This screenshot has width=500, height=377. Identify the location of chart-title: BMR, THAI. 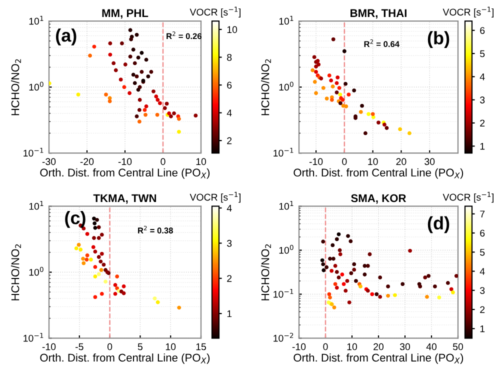
(378, 14).